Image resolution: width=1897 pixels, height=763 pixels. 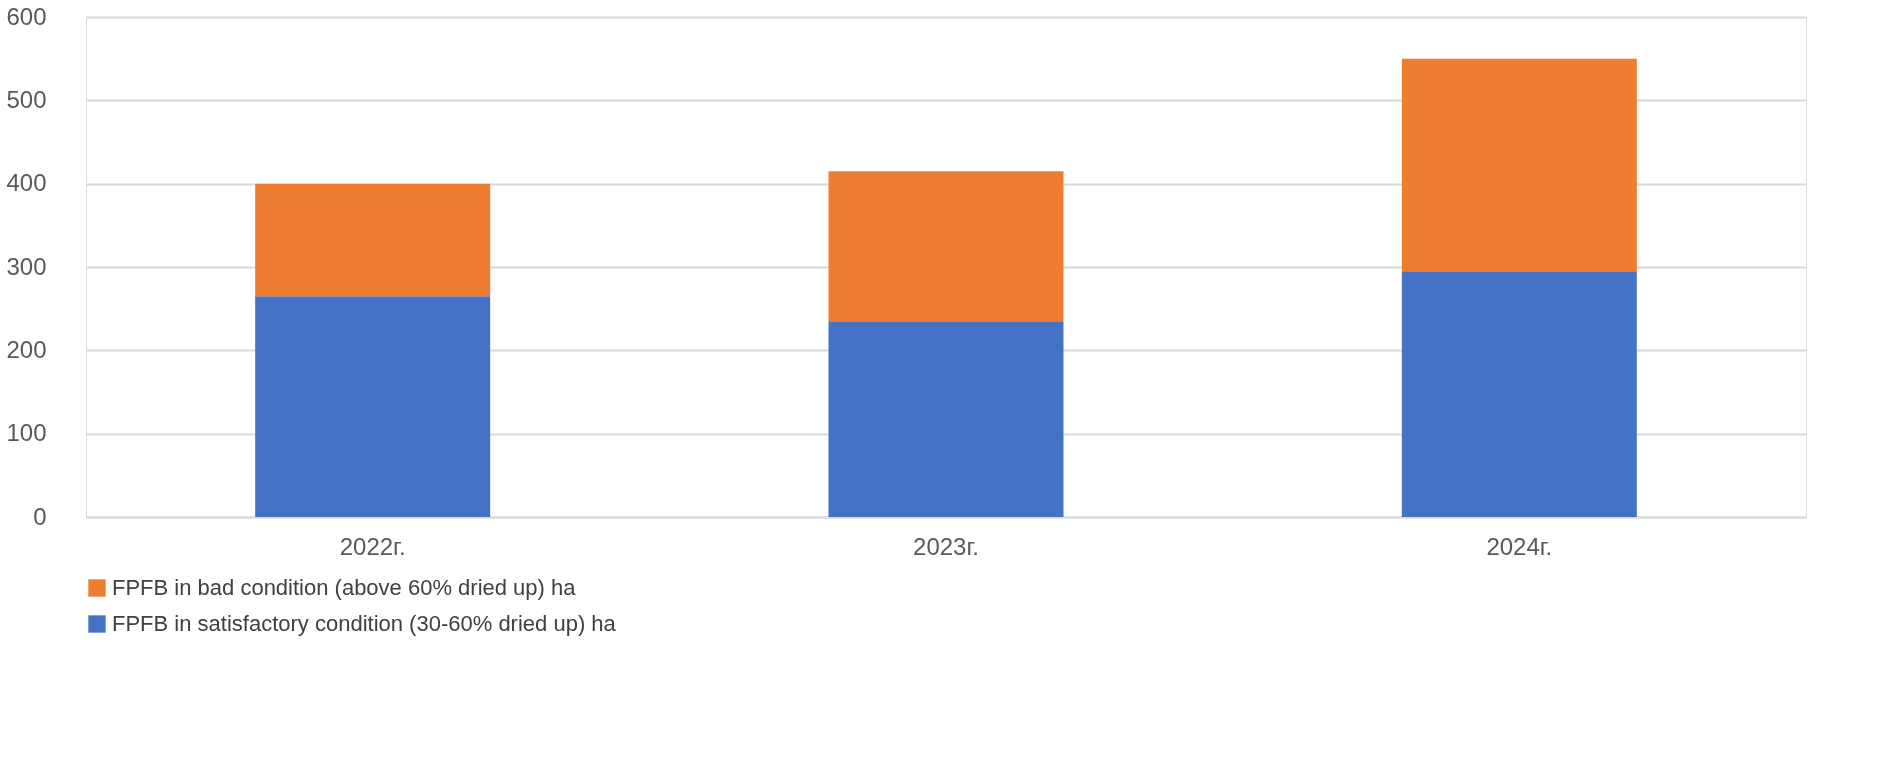 What do you see at coordinates (372, 546) in the screenshot?
I see `x-tick-label: 2022г.` at bounding box center [372, 546].